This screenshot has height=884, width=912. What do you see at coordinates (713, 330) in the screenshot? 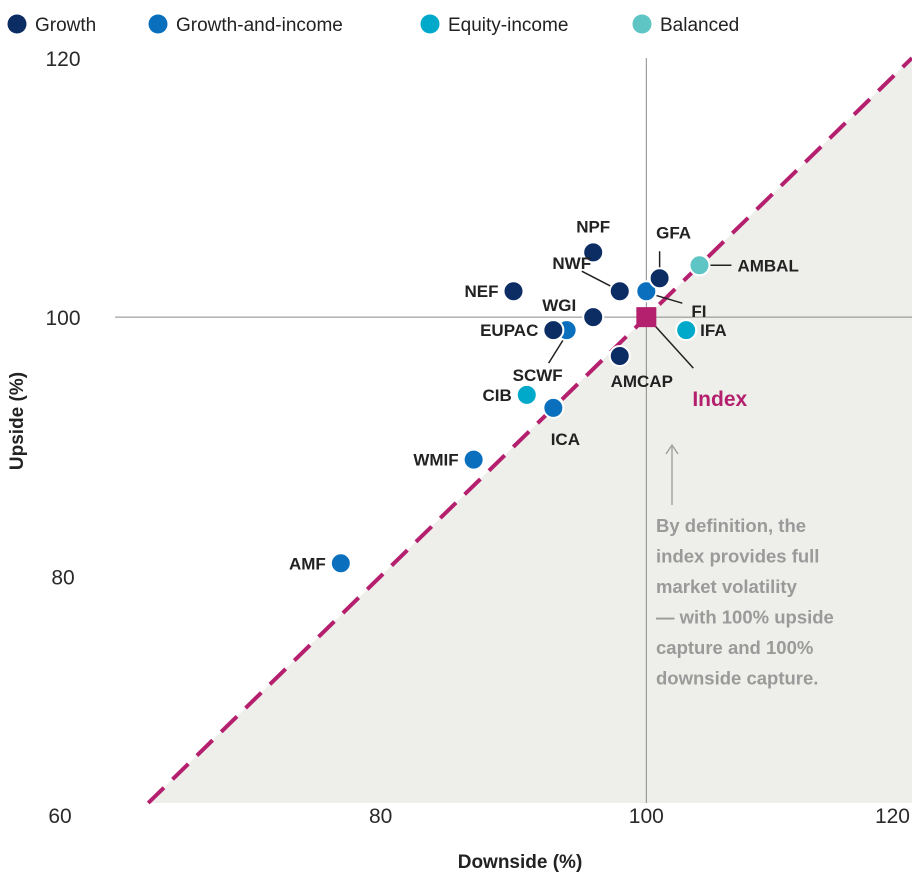
I see `point-label-ifa: IFA` at bounding box center [713, 330].